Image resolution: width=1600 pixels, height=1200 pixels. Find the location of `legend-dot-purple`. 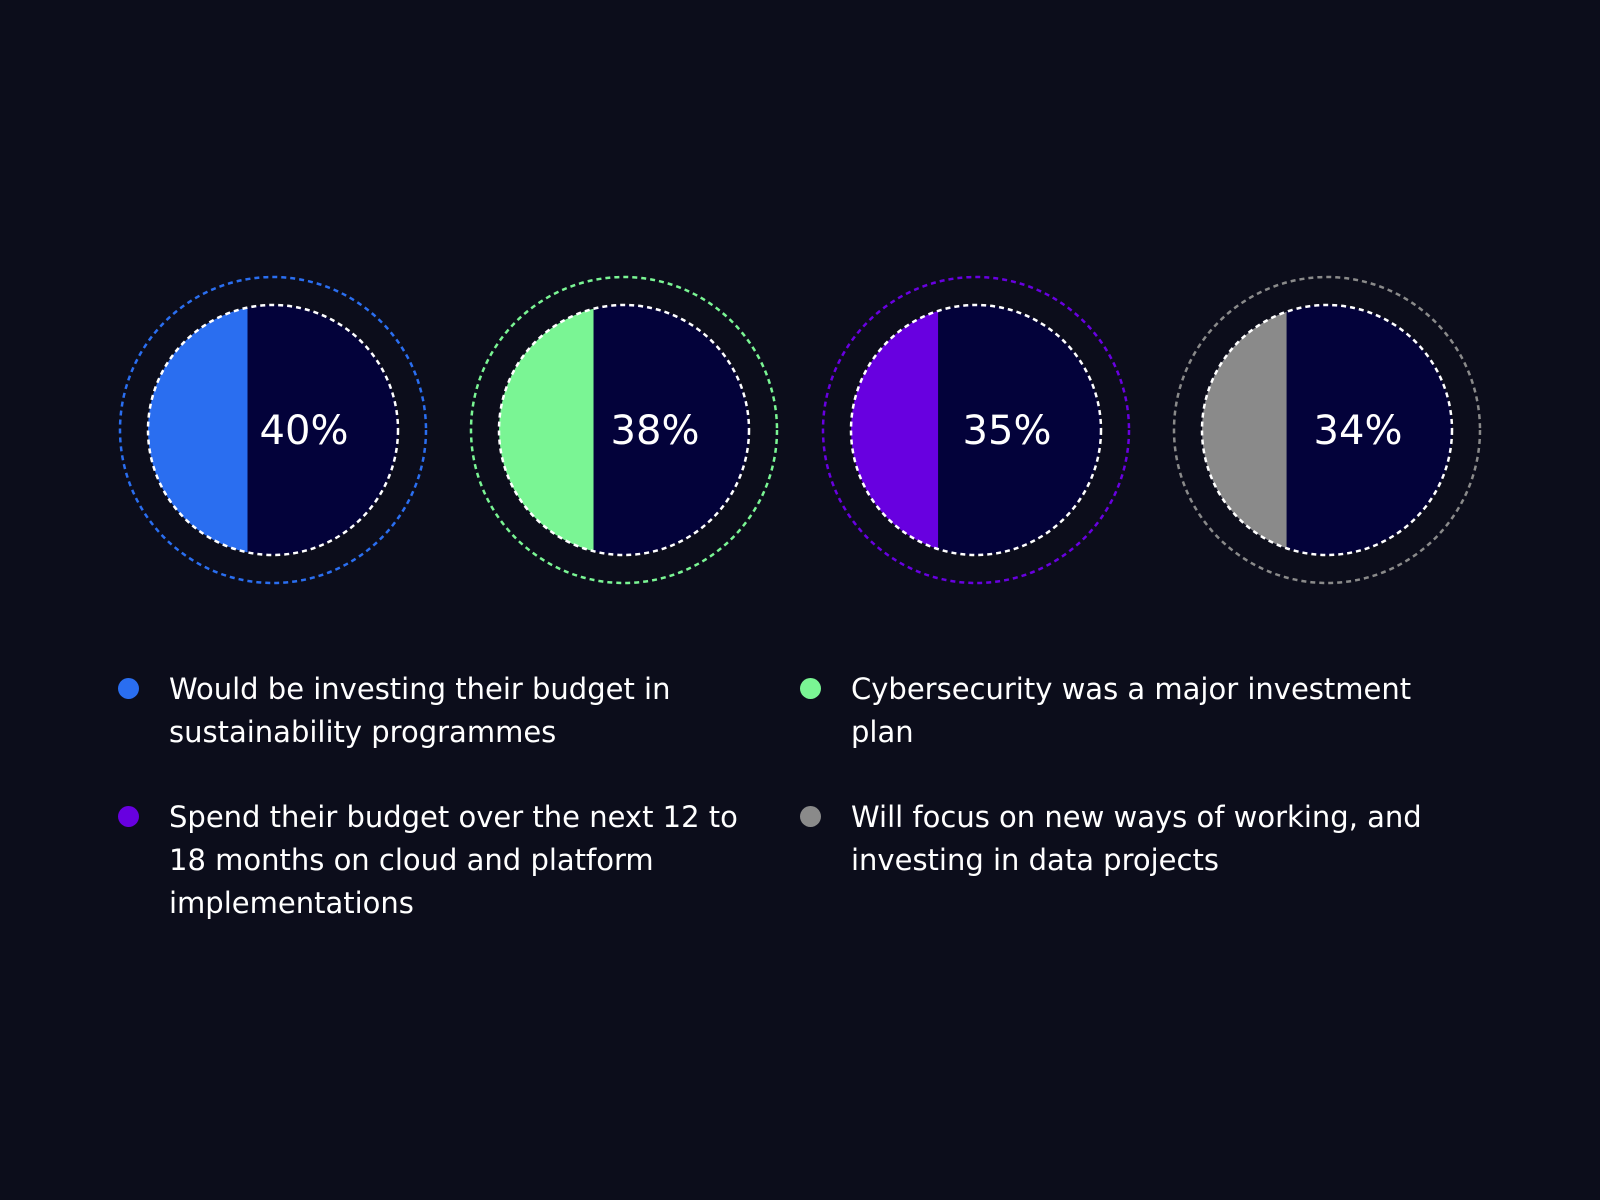

legend-dot-purple is located at coordinates (128, 816).